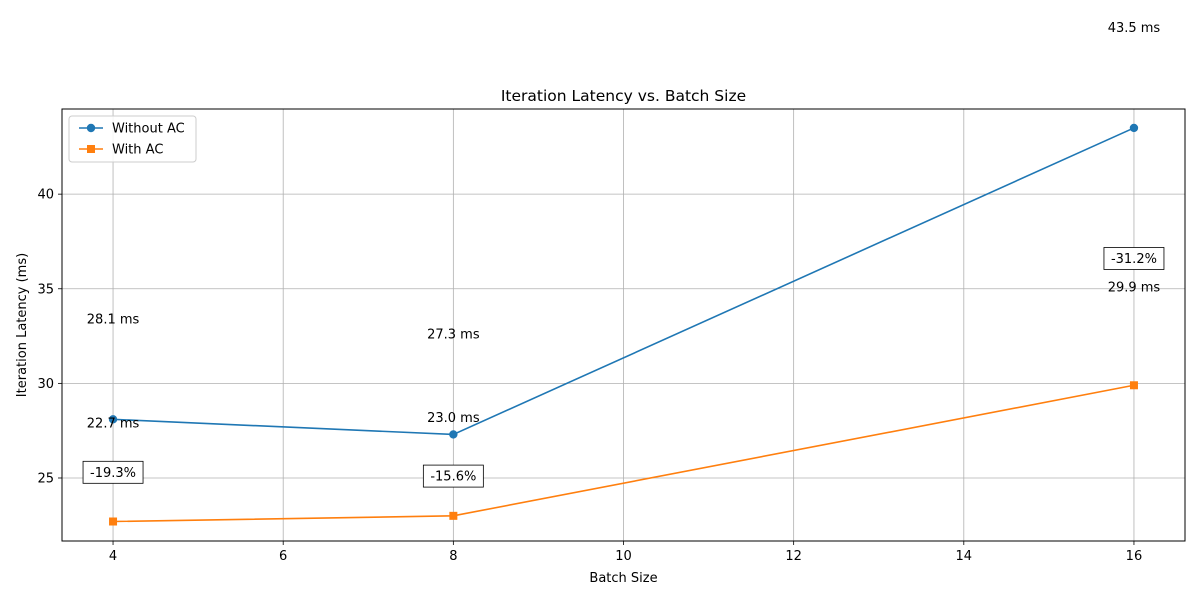  Describe the element at coordinates (22, 325) in the screenshot. I see `y-axis-label: Iteration Latency (ms)` at that location.